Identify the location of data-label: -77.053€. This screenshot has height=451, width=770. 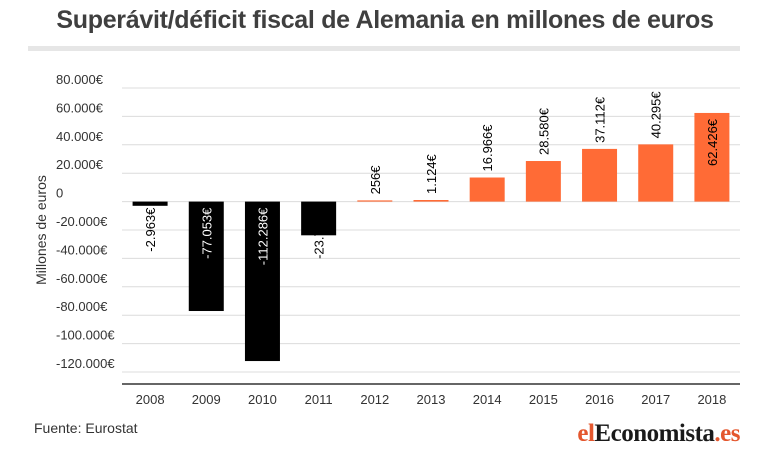
(206, 233).